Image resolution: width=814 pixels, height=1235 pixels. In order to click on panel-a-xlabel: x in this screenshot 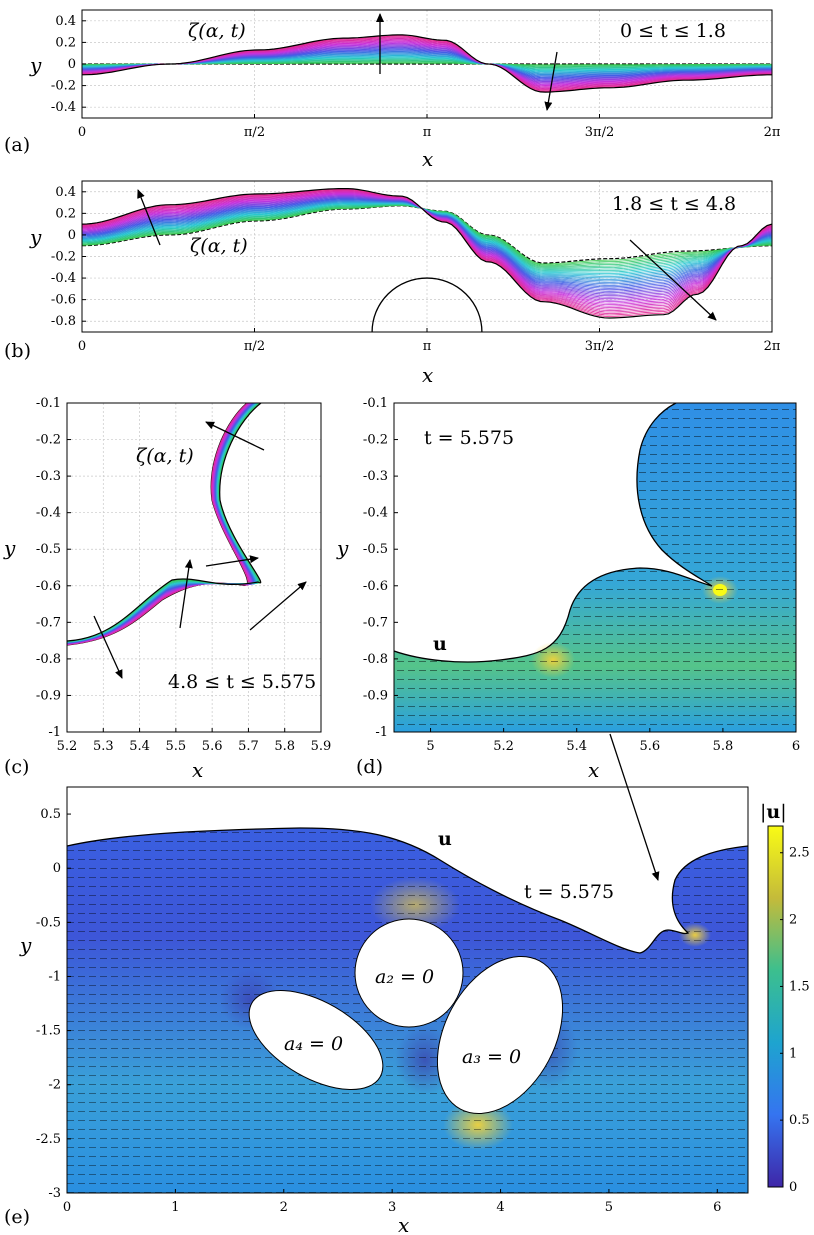, I will do `click(427, 159)`.